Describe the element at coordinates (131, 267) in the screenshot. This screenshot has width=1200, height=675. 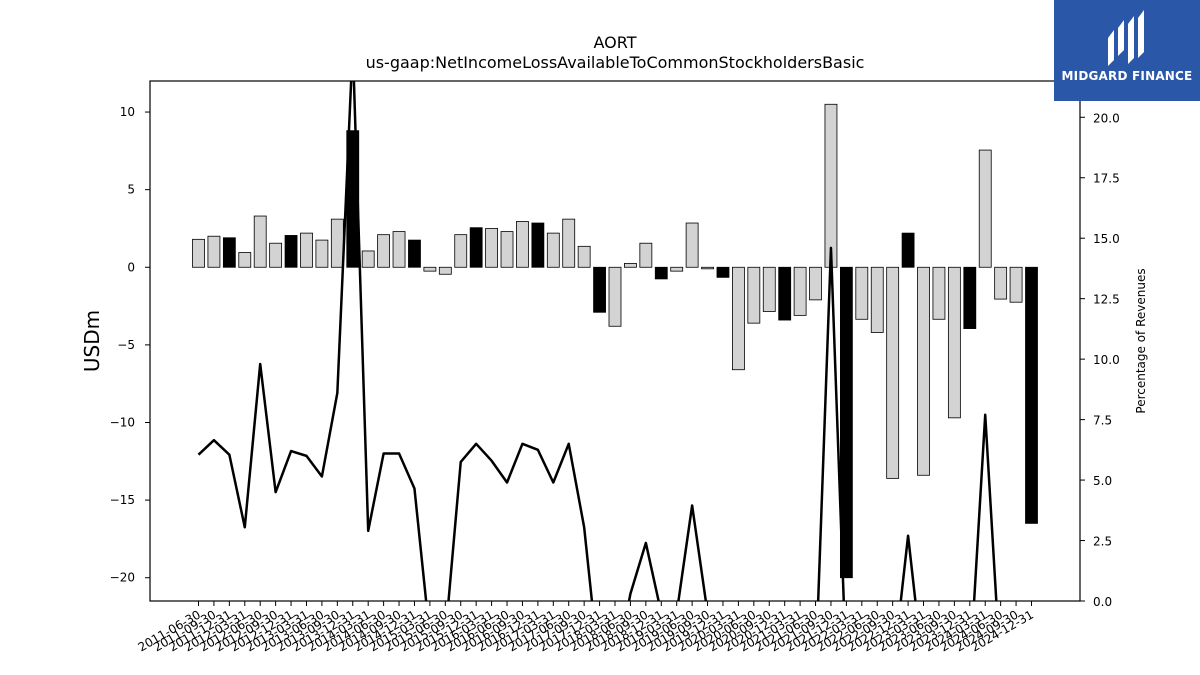
I see `y-tick-label: 0` at that location.